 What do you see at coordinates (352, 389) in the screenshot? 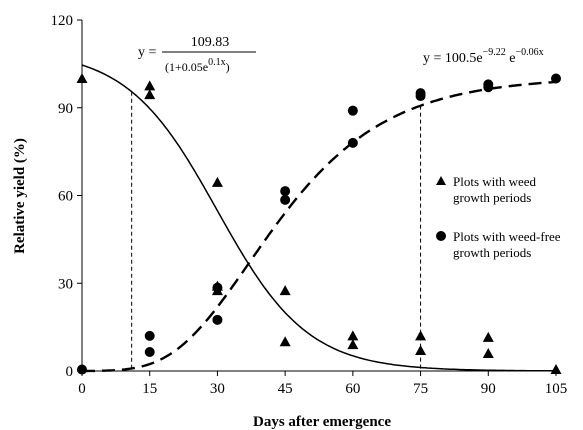
I see `x-tick-label: 60` at bounding box center [352, 389].